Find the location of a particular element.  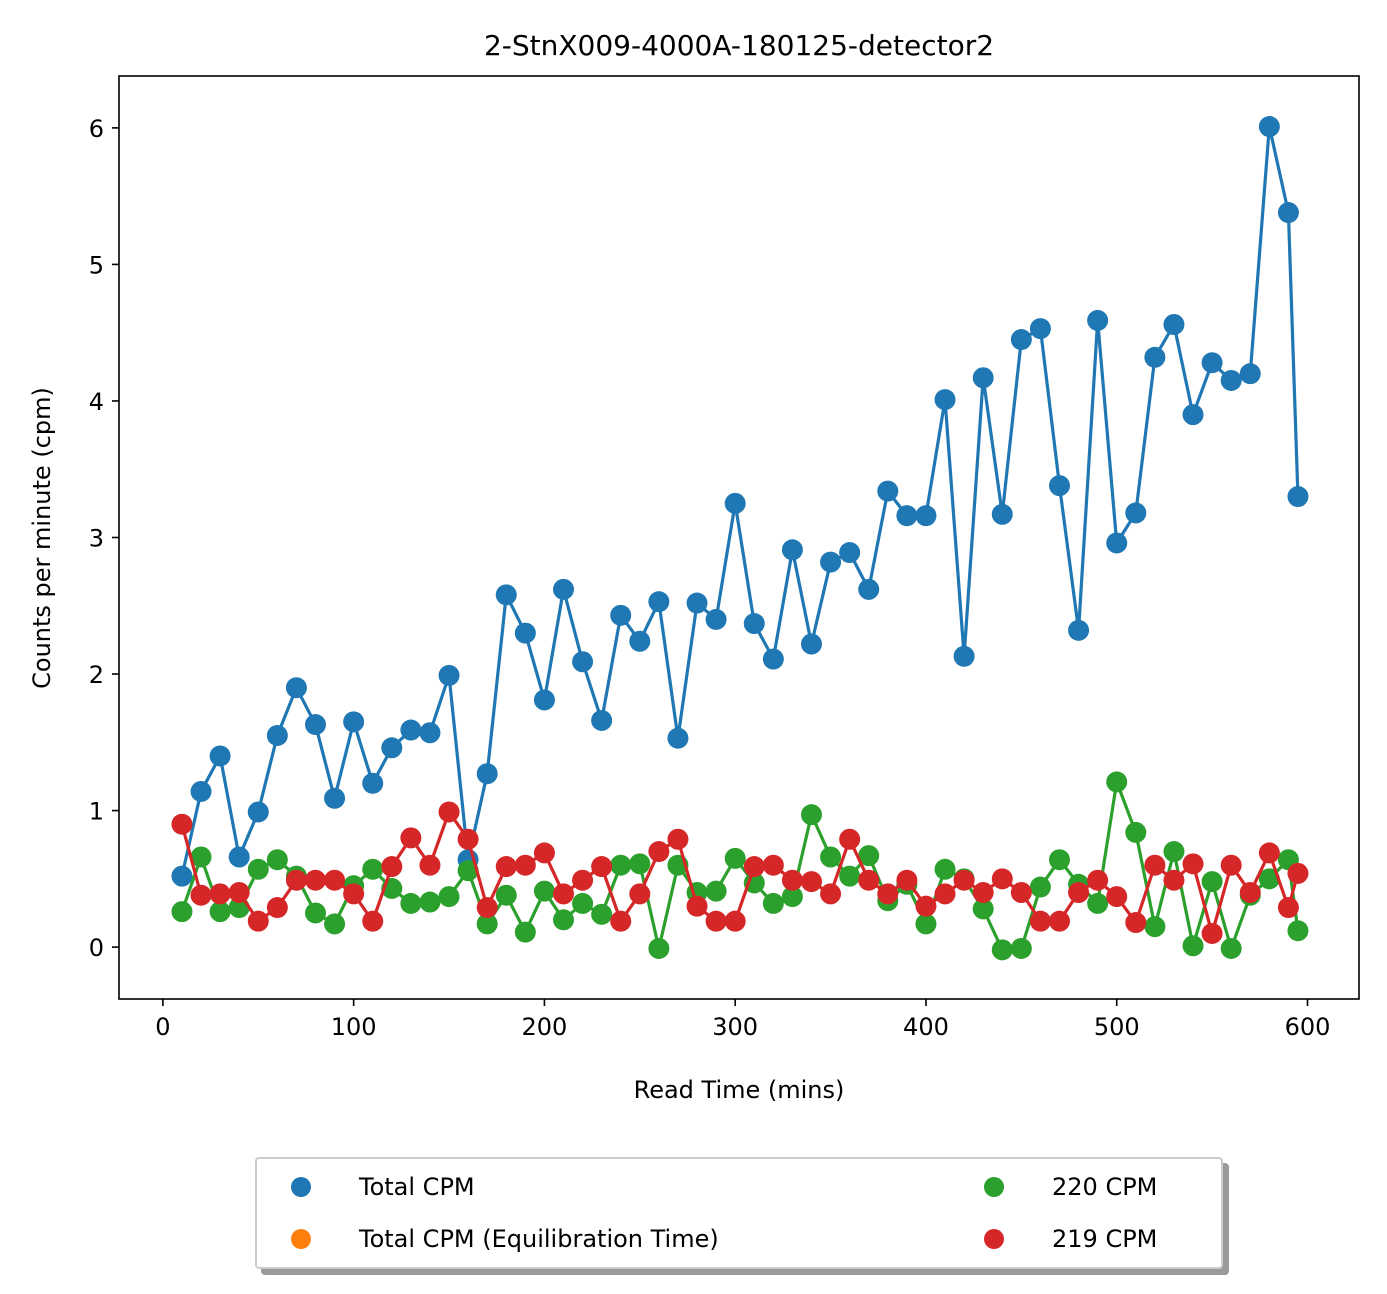

series-219-cpm is located at coordinates (740, 872).